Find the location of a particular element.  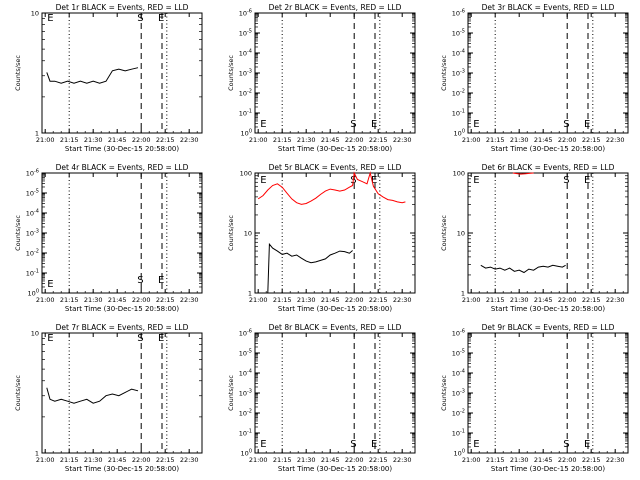

panel-title: Det 3r BLACK = Events, RED = LLD is located at coordinates (548, 7).